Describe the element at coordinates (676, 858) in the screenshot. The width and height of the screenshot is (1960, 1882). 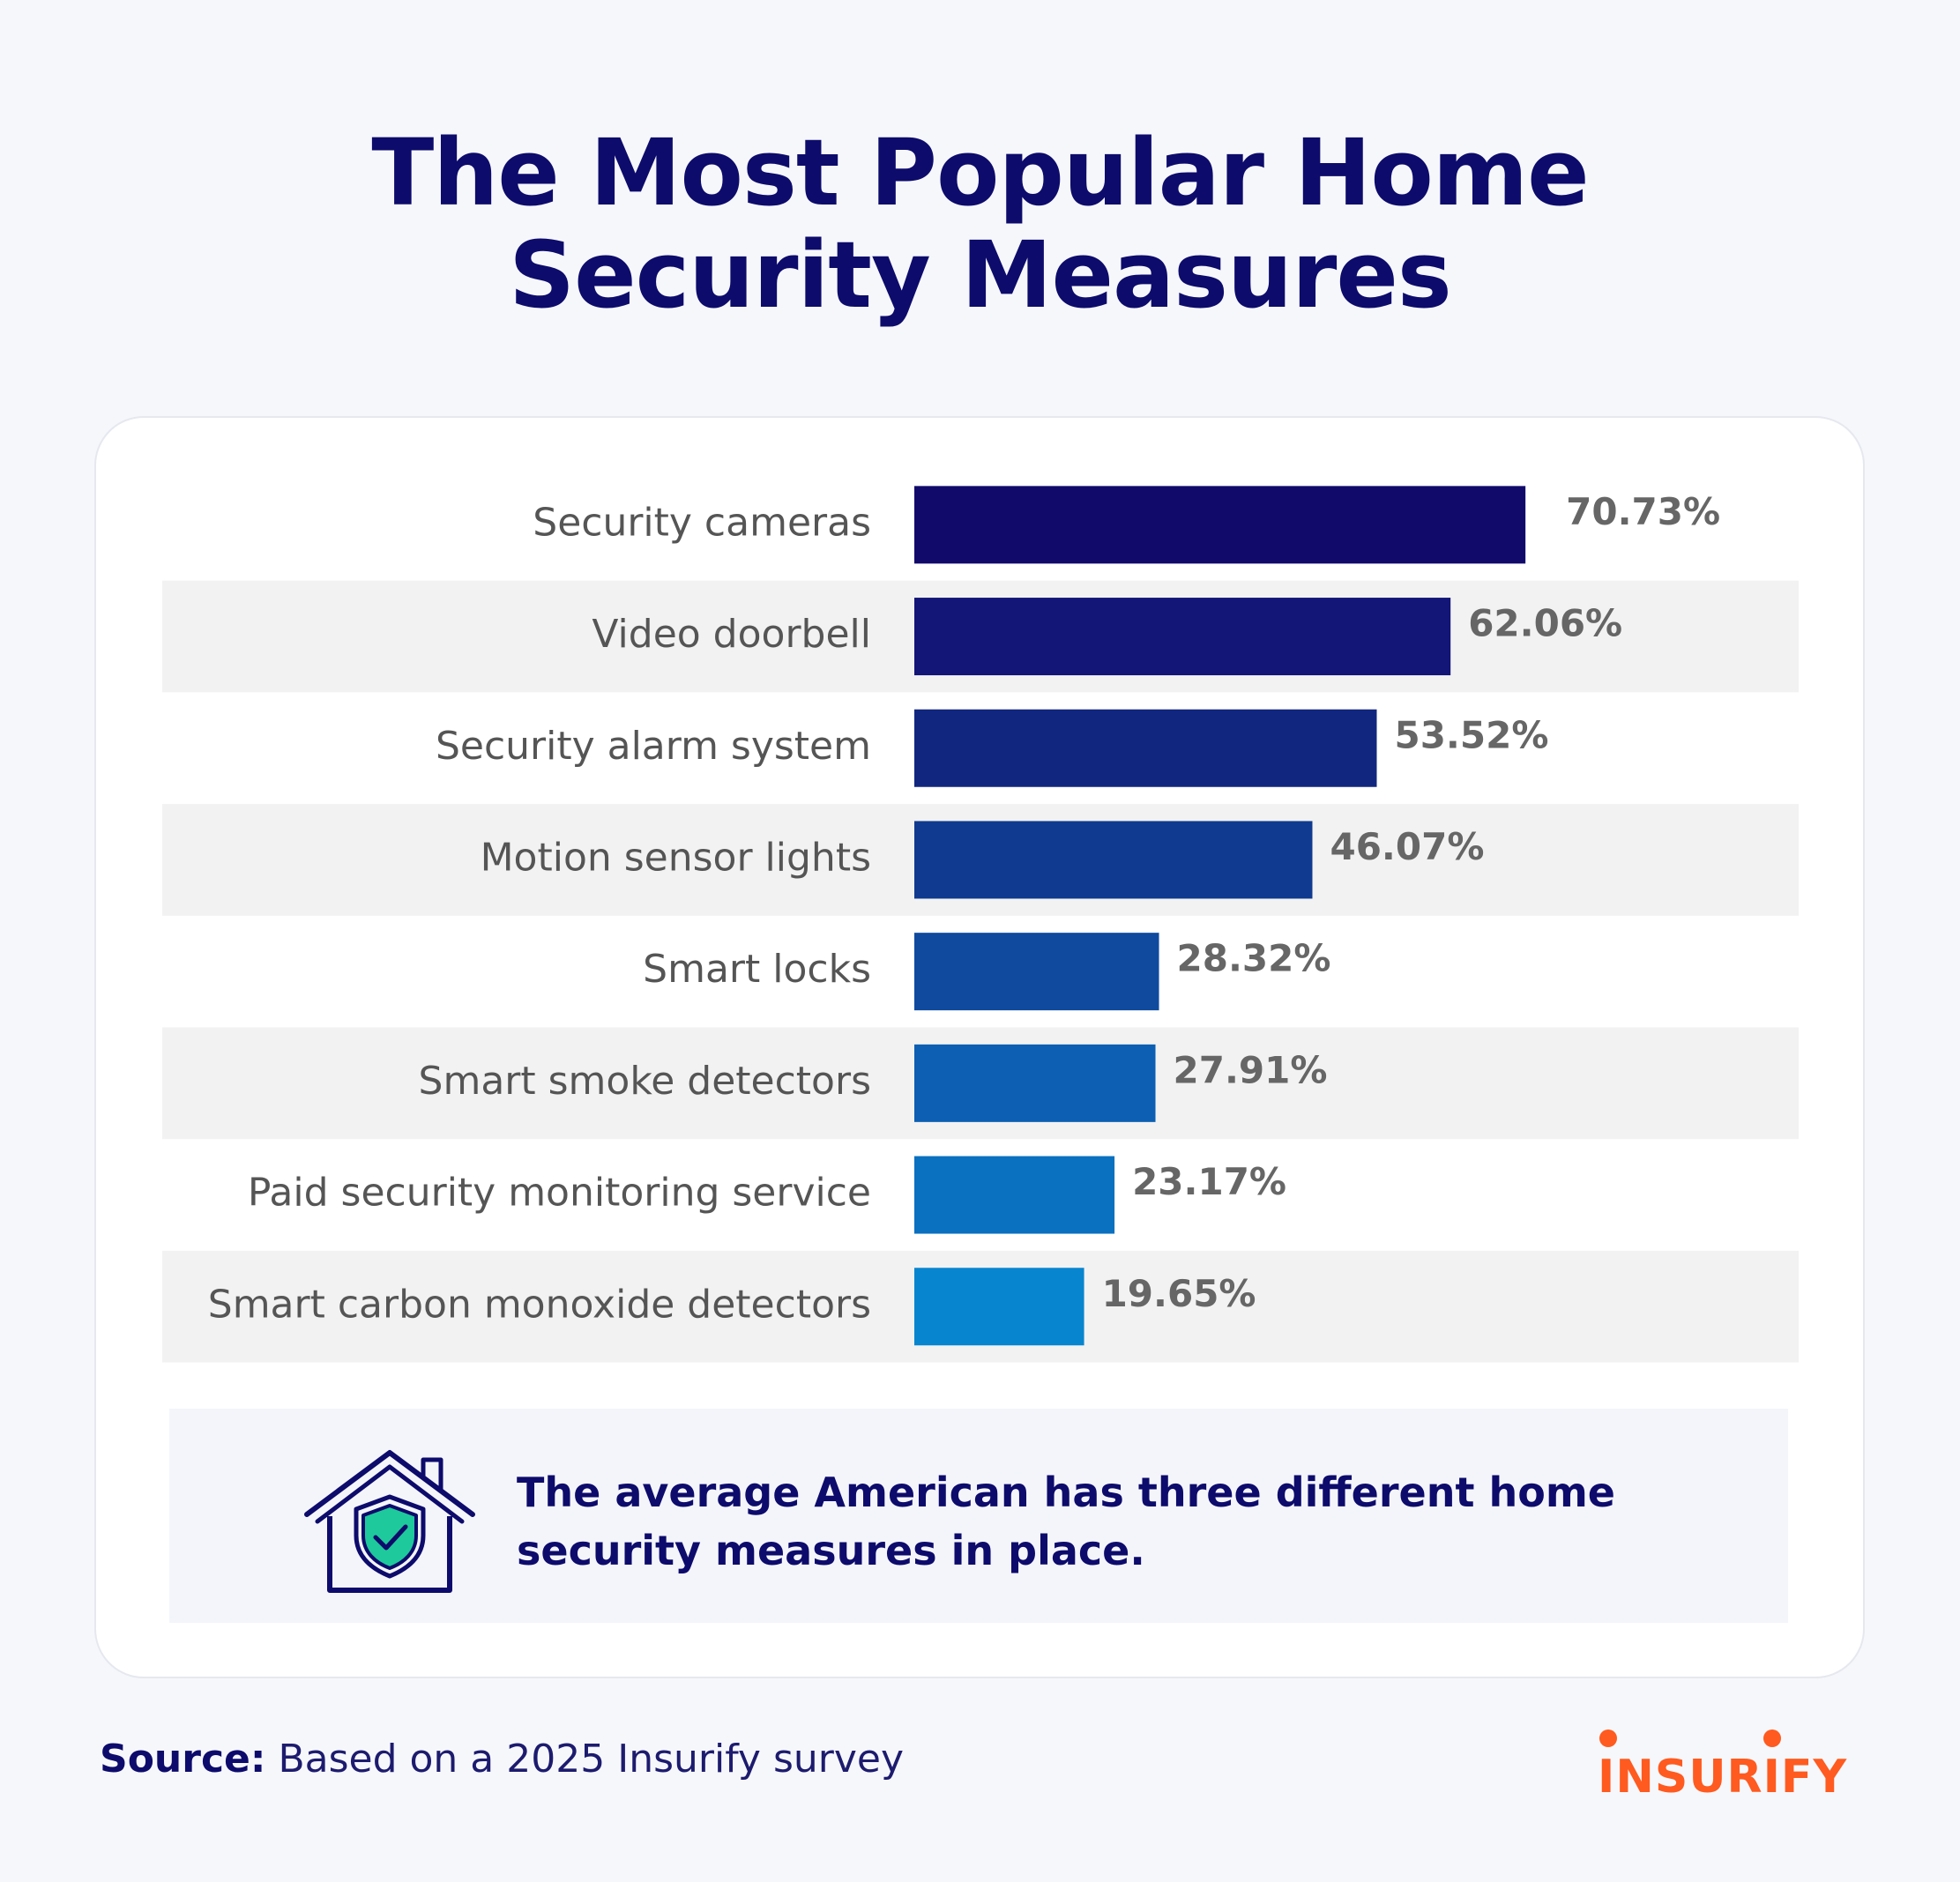
I see `category-label-motion-sensor-lights: Motion sensor lights` at that location.